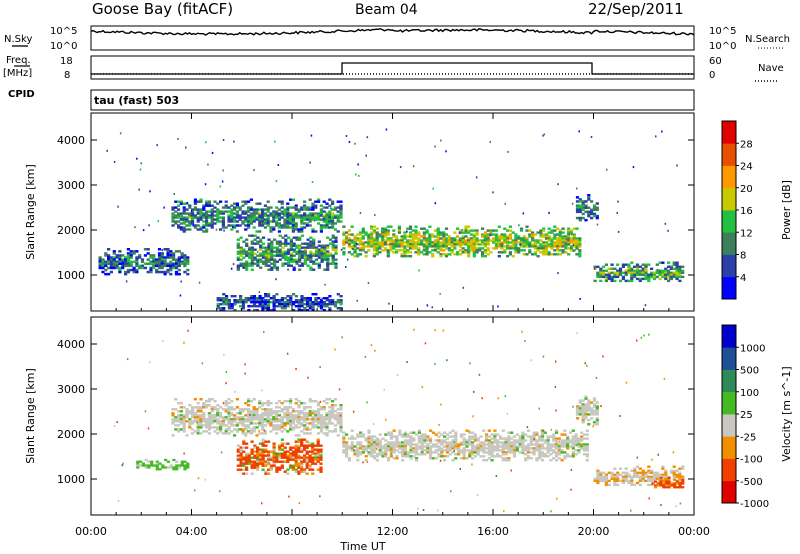  What do you see at coordinates (594, 531) in the screenshot?
I see `x-tick-label: 20:00` at bounding box center [594, 531].